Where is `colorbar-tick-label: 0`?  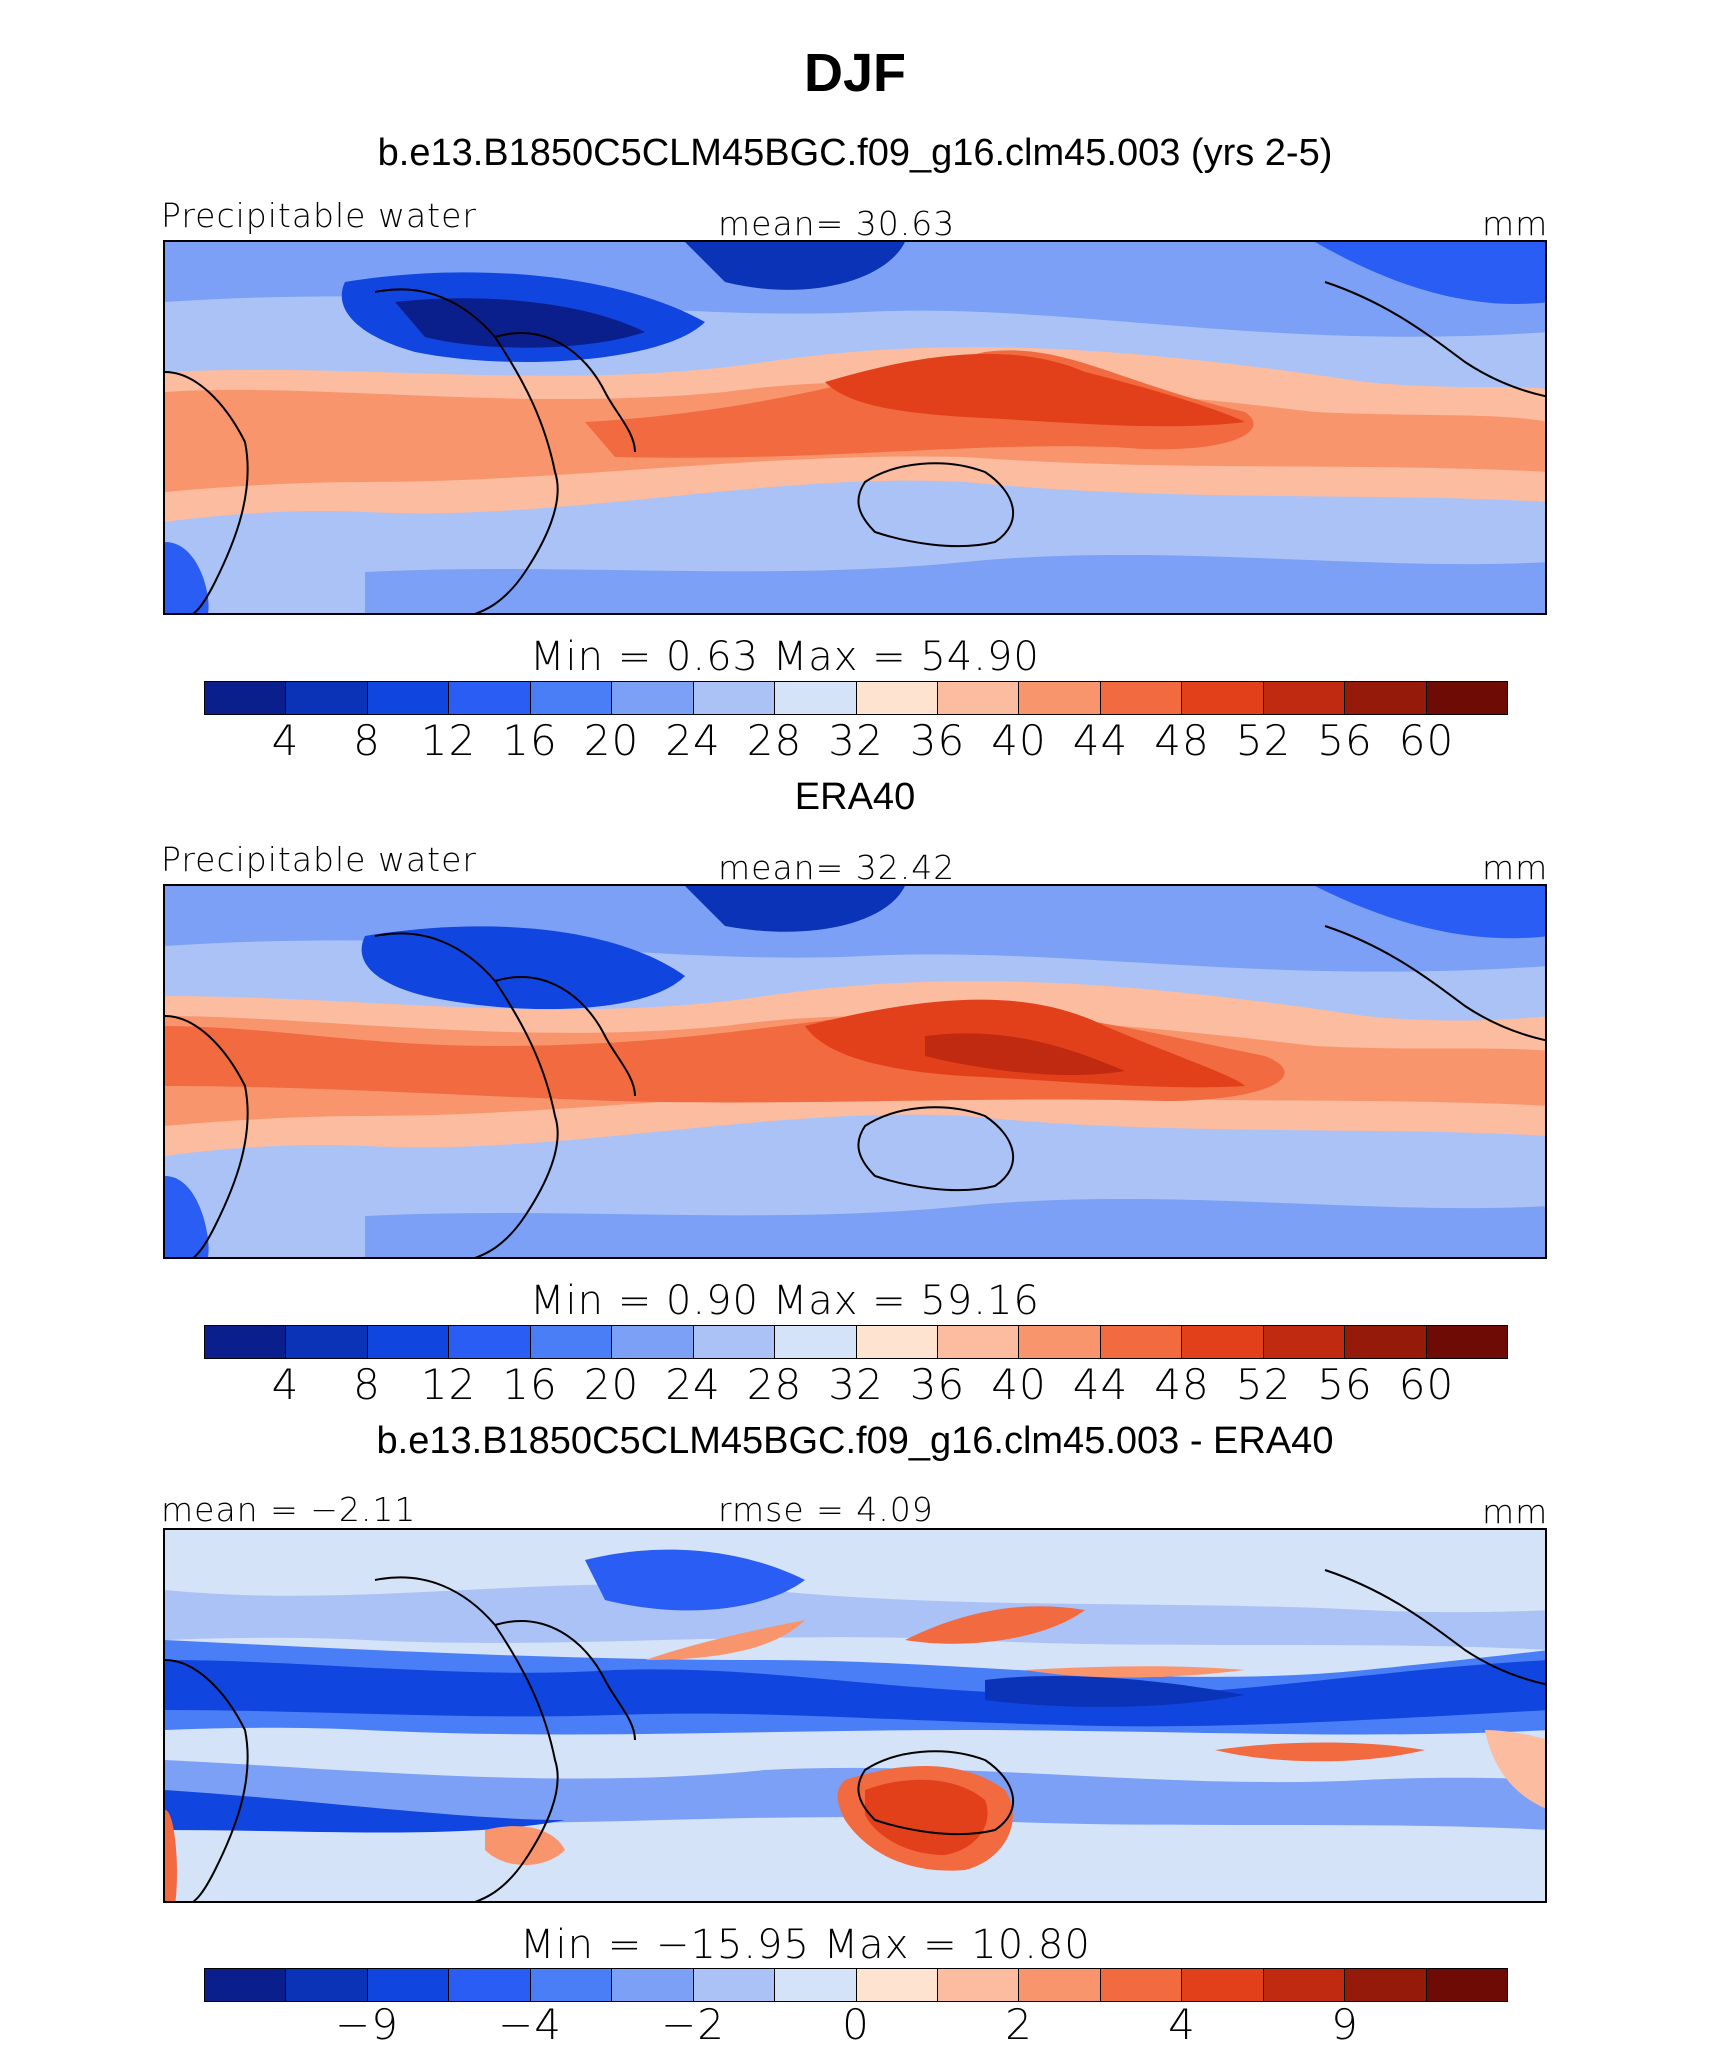
colorbar-tick-label: 0 is located at coordinates (856, 2024).